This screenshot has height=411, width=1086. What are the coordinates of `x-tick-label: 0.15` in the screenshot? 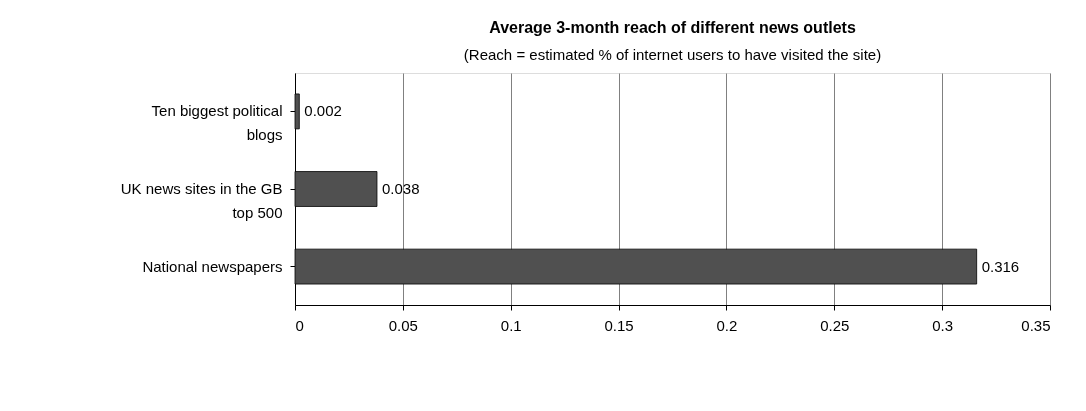 It's located at (619, 325).